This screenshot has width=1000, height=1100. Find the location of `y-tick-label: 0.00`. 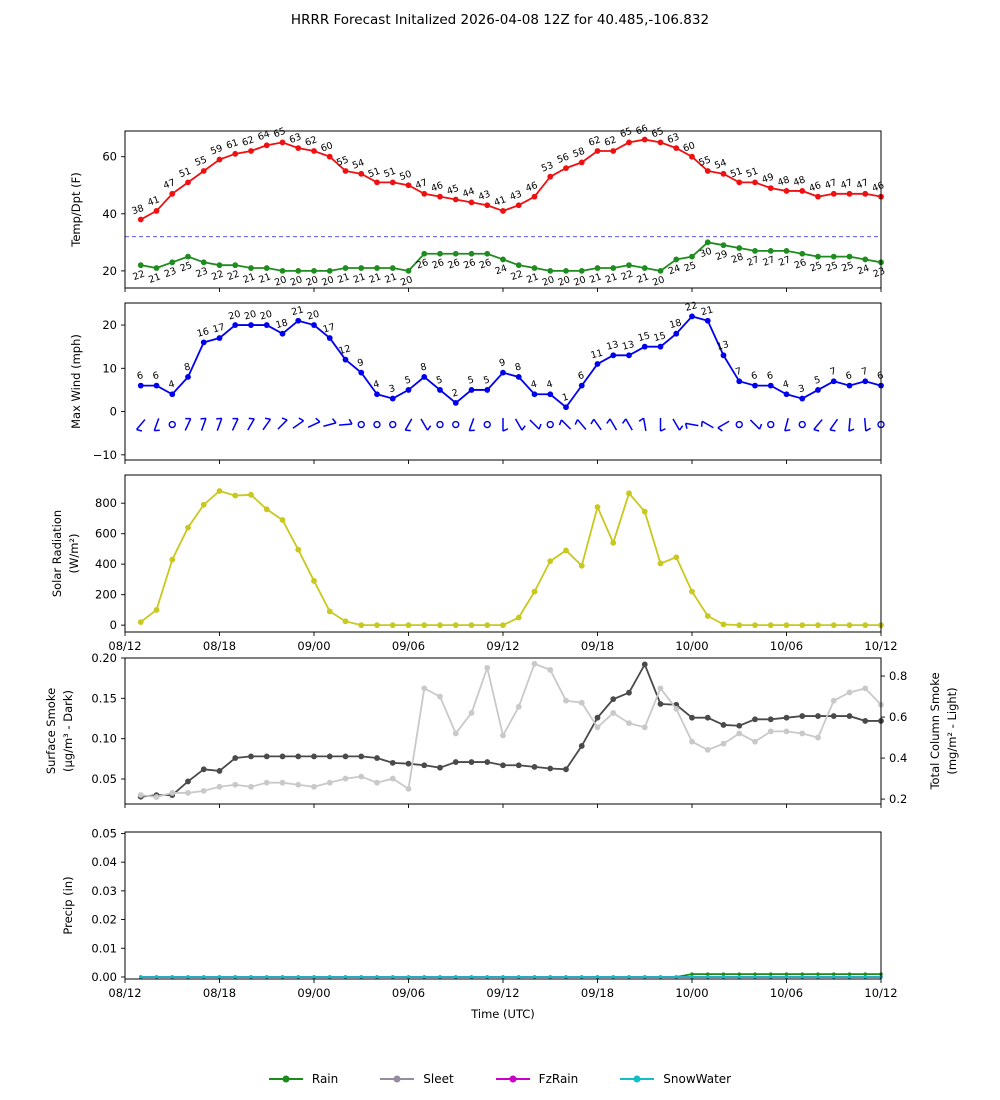

y-tick-label: 0.00 is located at coordinates (104, 977).